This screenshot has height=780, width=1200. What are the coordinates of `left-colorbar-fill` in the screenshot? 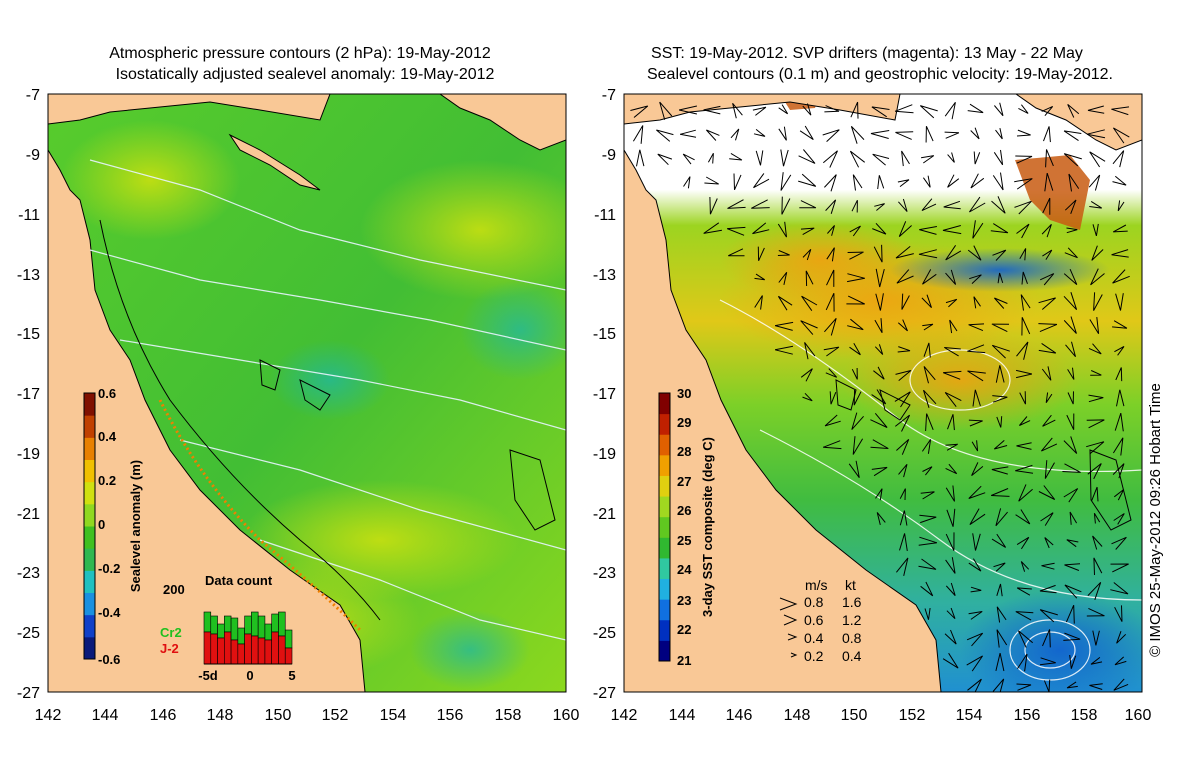 It's located at (89, 526).